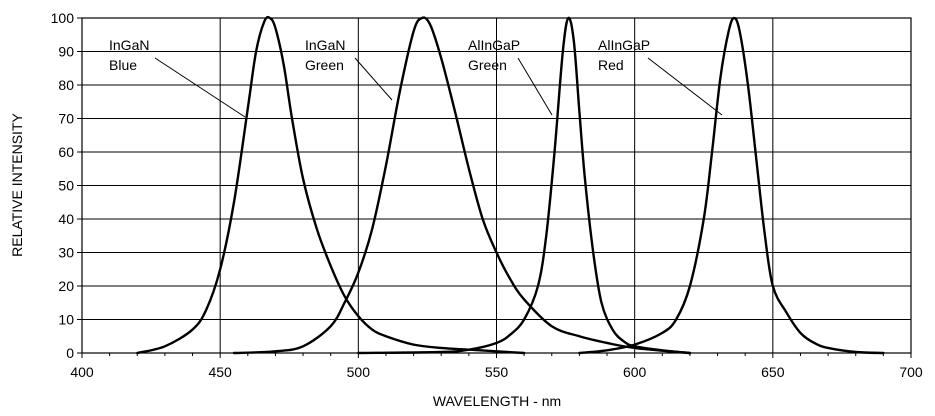 The image size is (935, 416). I want to click on x-axis-title: WAVELENGTH - nm, so click(497, 401).